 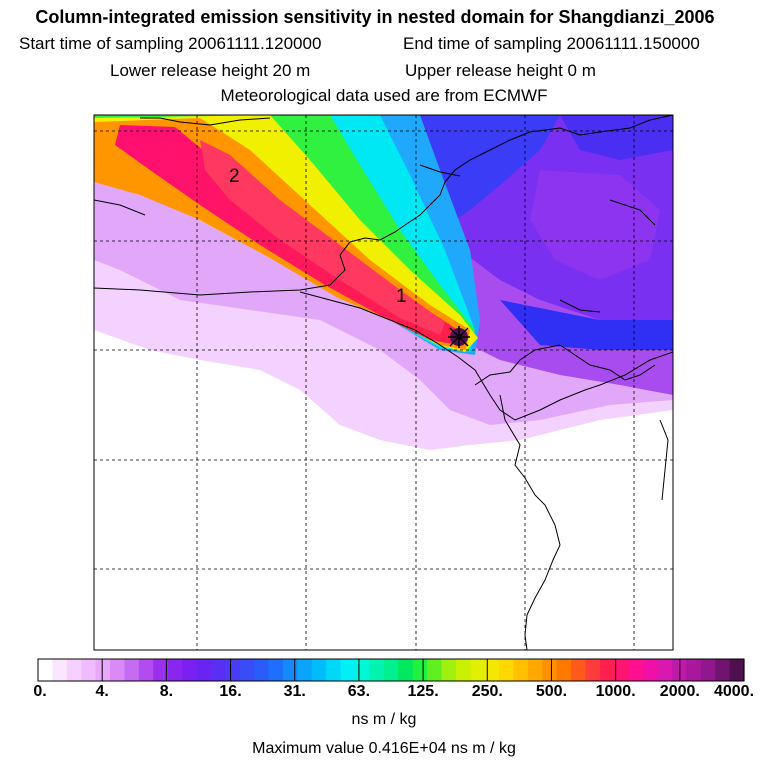 I want to click on colorbar-tick-label: 125., so click(x=423, y=691).